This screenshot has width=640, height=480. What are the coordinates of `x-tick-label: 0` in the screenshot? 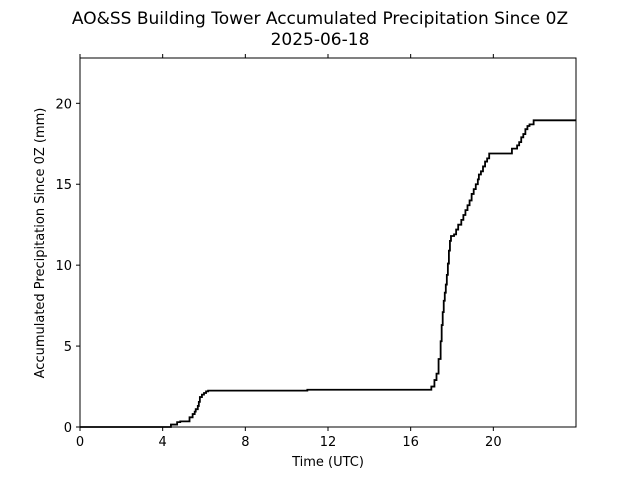 It's located at (80, 442).